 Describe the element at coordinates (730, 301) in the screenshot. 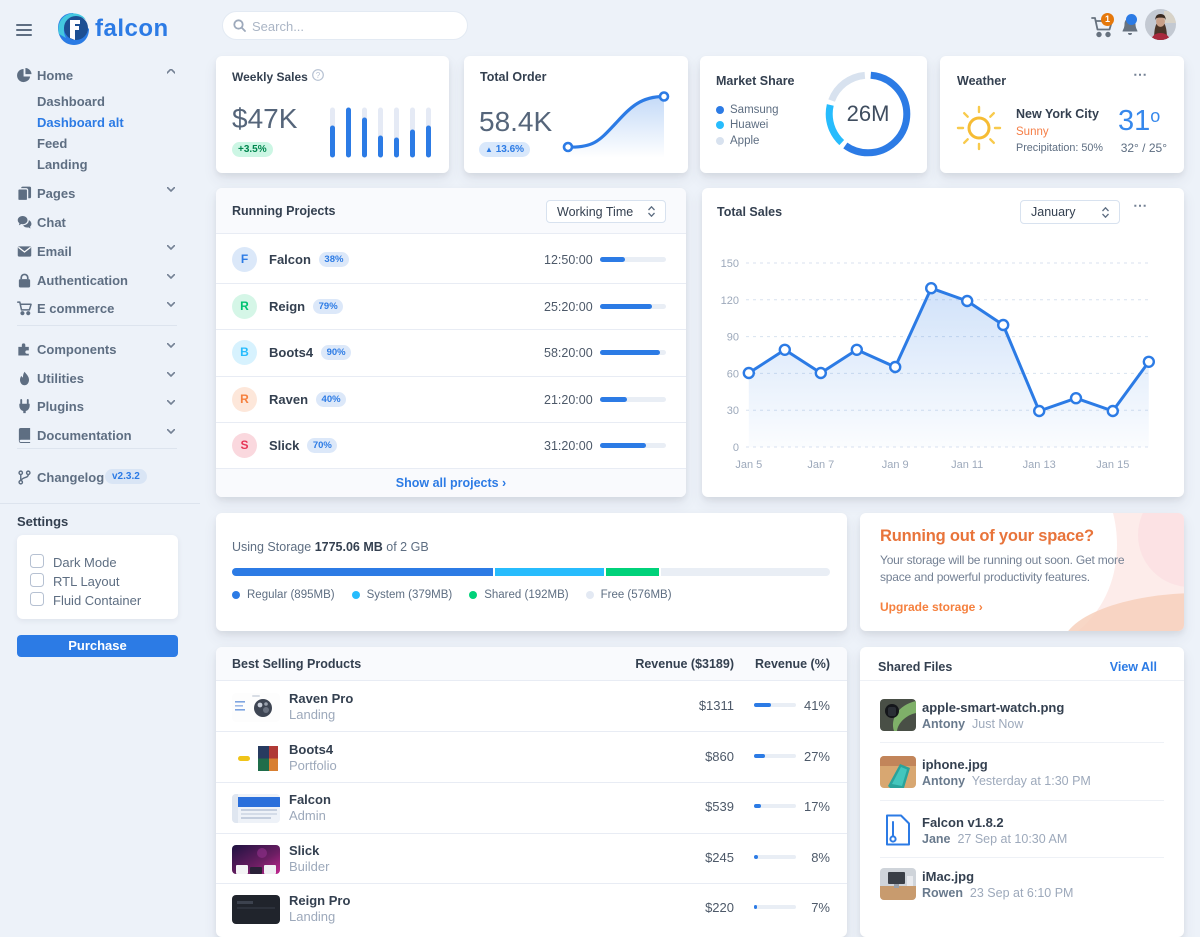

I see `svg-text: 120` at that location.